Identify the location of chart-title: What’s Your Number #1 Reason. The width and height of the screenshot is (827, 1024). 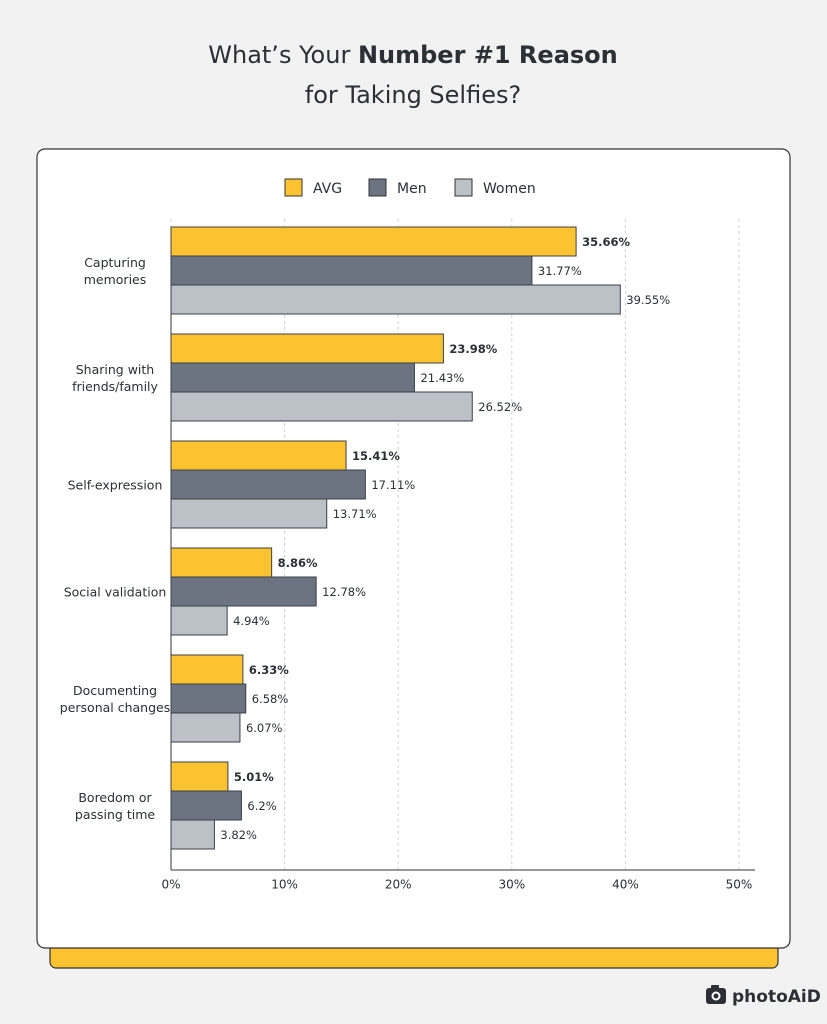
(413, 55).